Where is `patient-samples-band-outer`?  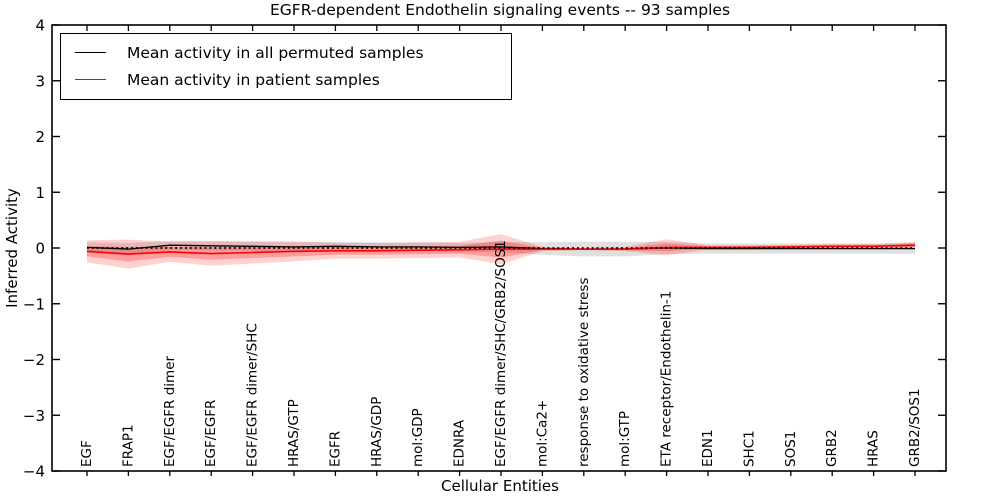
patient-samples-band-outer is located at coordinates (501, 251).